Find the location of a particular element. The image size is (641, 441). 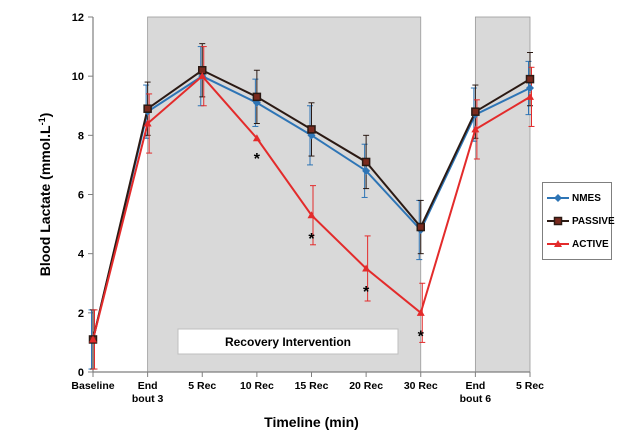

x-axis-title: Timeline (min) is located at coordinates (311, 422).